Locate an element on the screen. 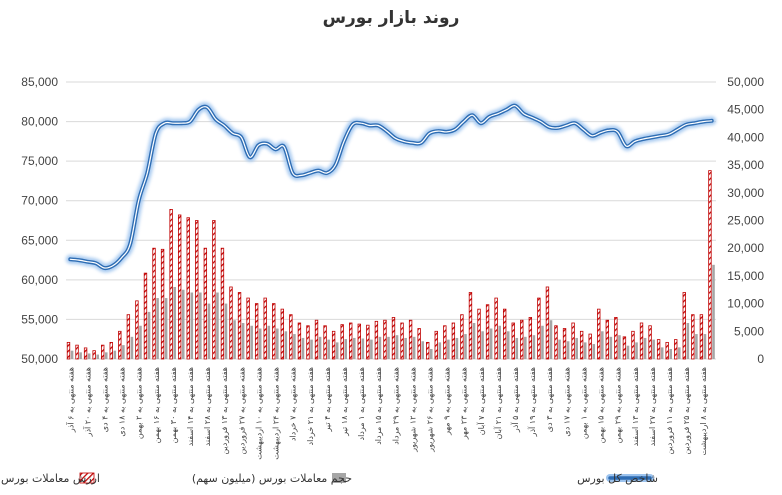  x-tick-label: هفته منتهی به ۱۴ اسفند is located at coordinates (190, 406).